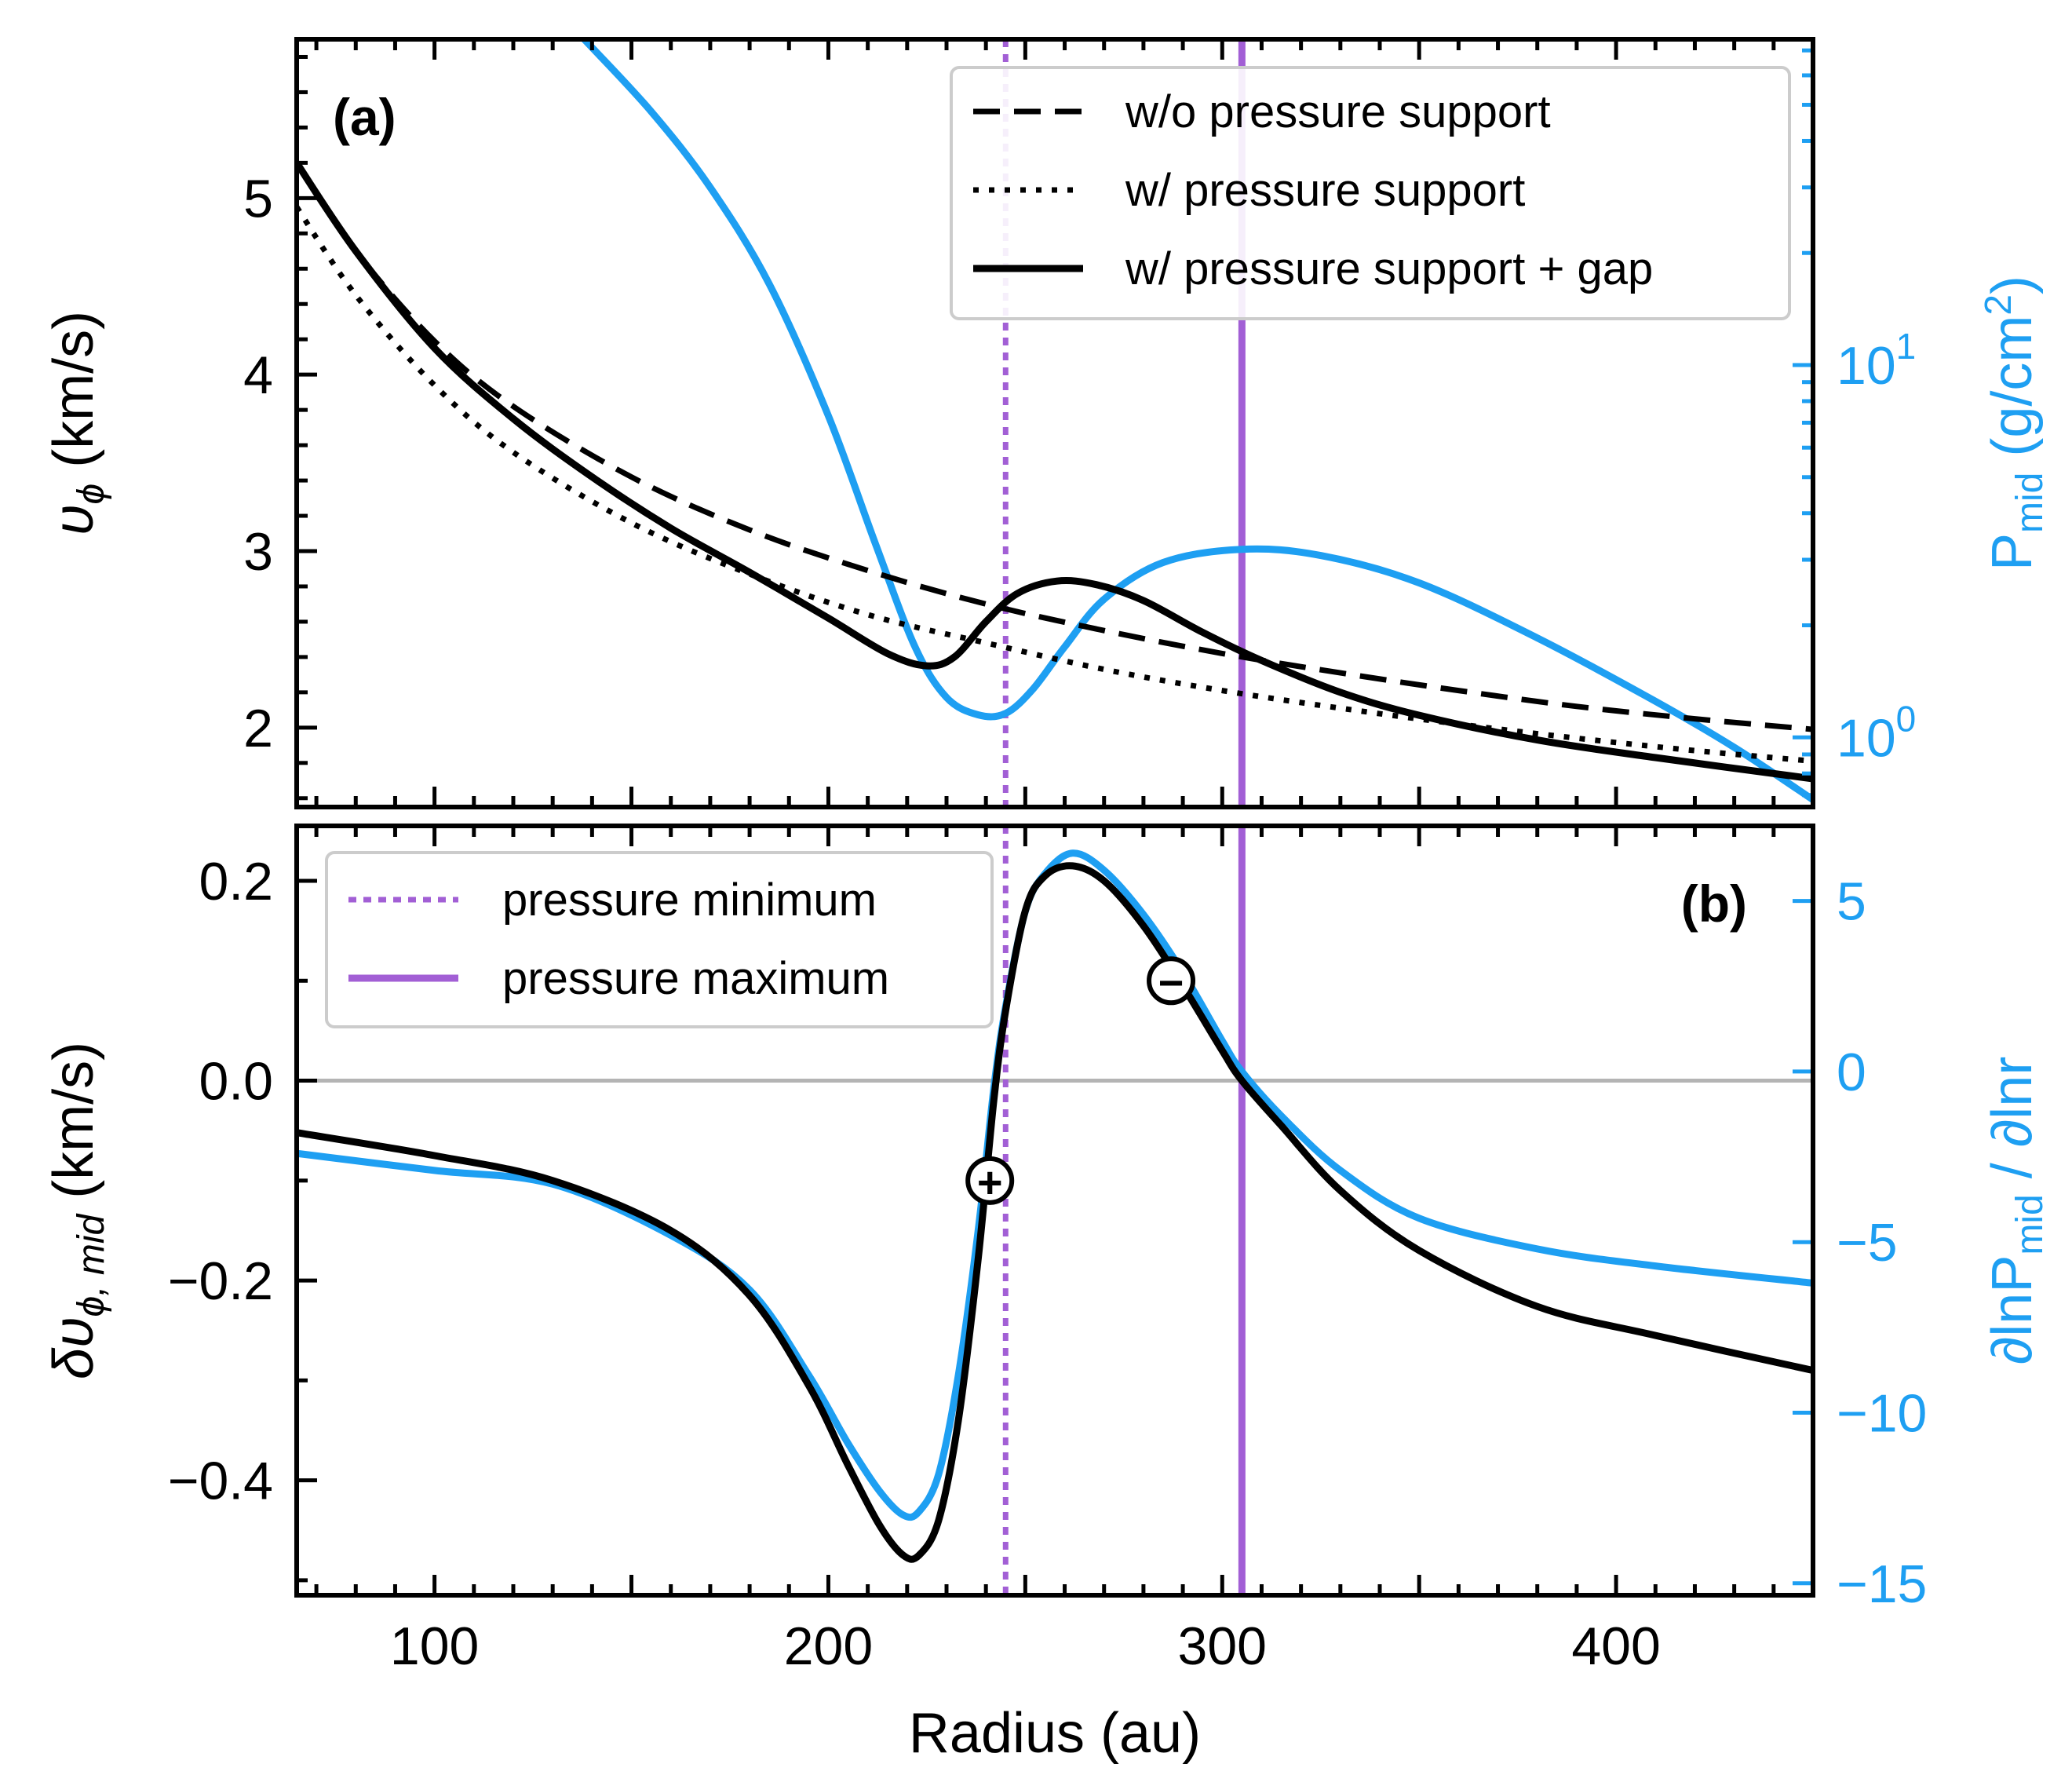  I want to click on x-tick-label: 200, so click(828, 1646).